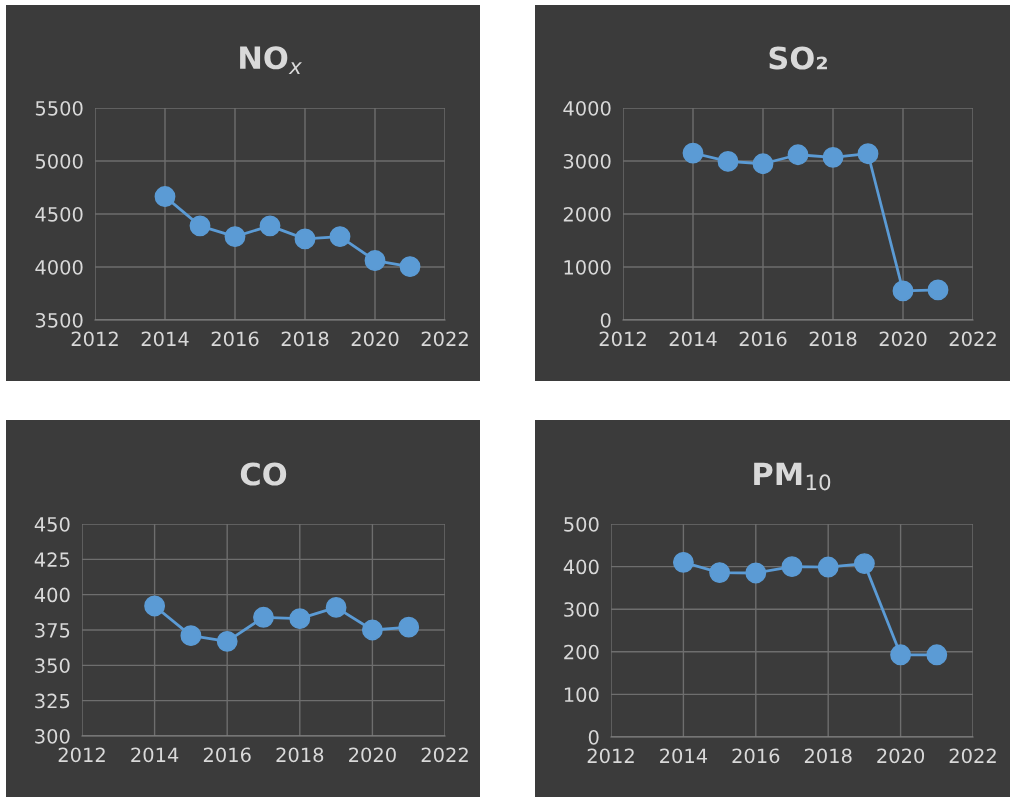 This screenshot has width=1016, height=799. Describe the element at coordinates (798, 58) in the screenshot. I see `chart-title: SO₂` at that location.